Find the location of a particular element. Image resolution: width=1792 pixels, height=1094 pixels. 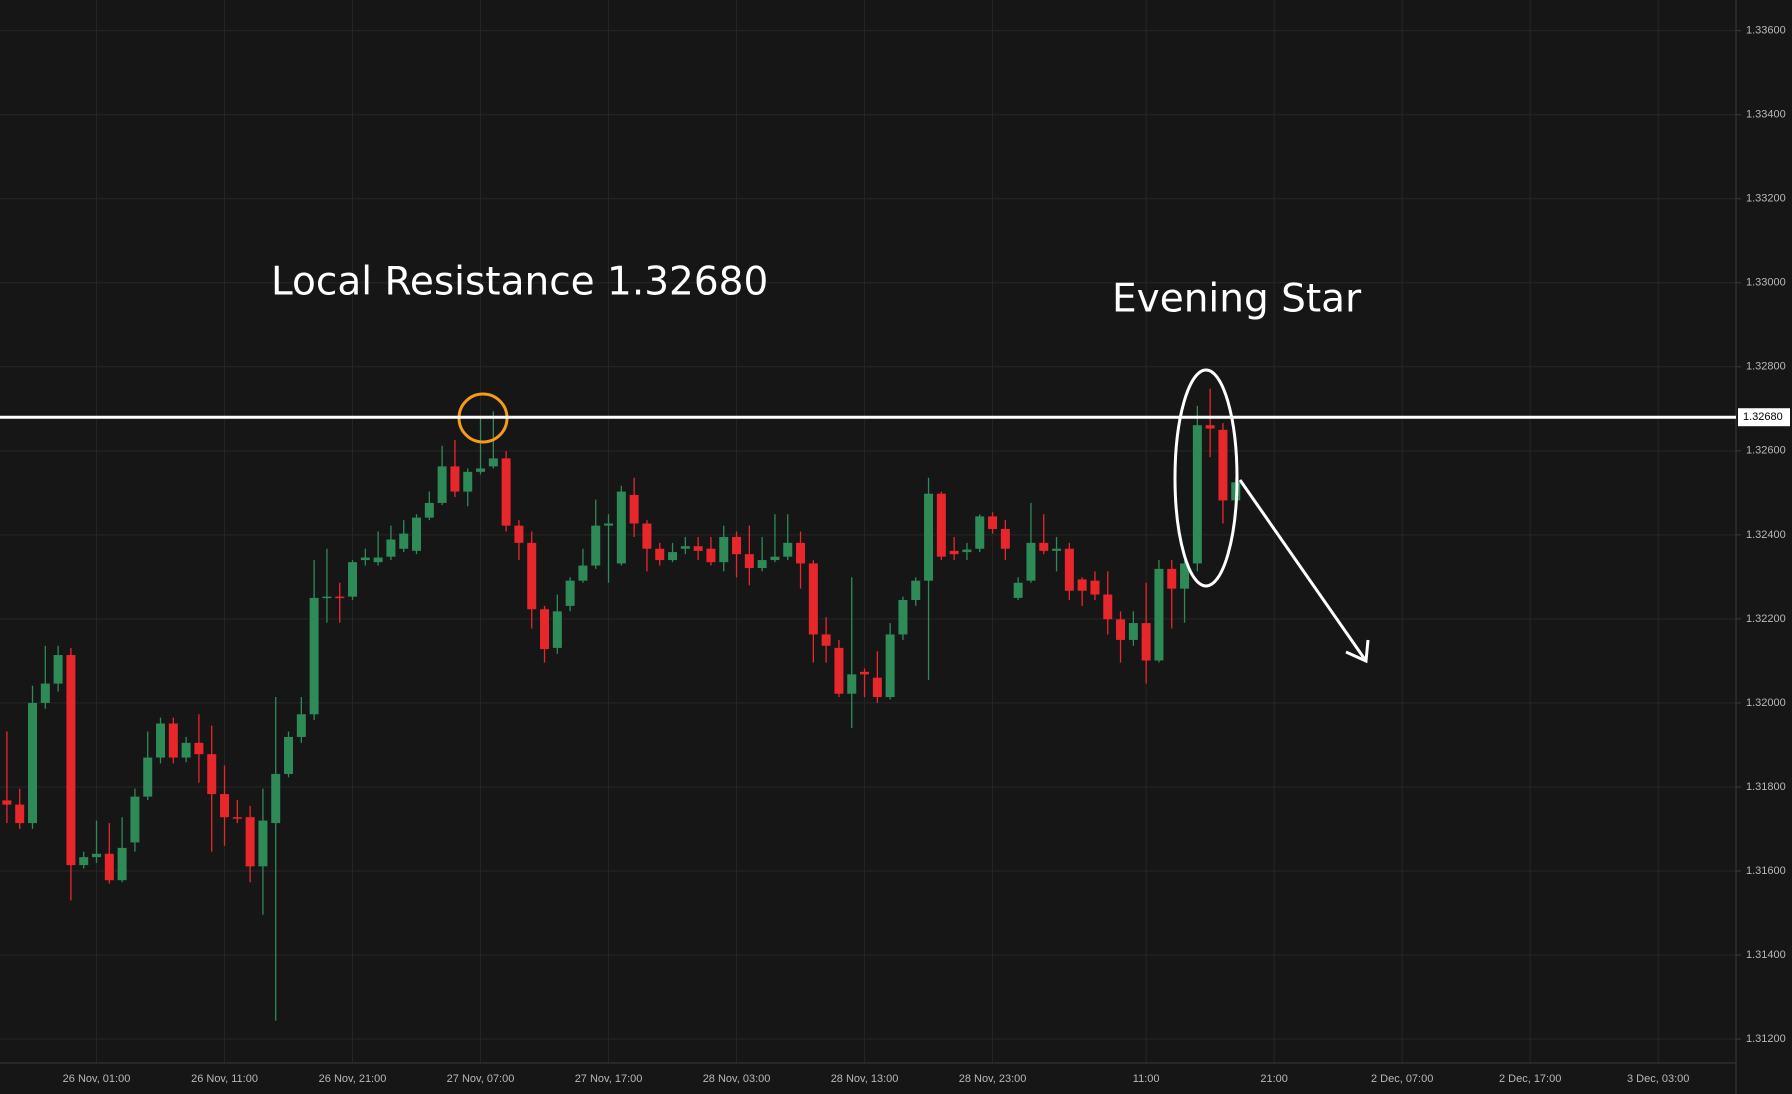

x-tick-label: 11:00 is located at coordinates (1146, 1079).